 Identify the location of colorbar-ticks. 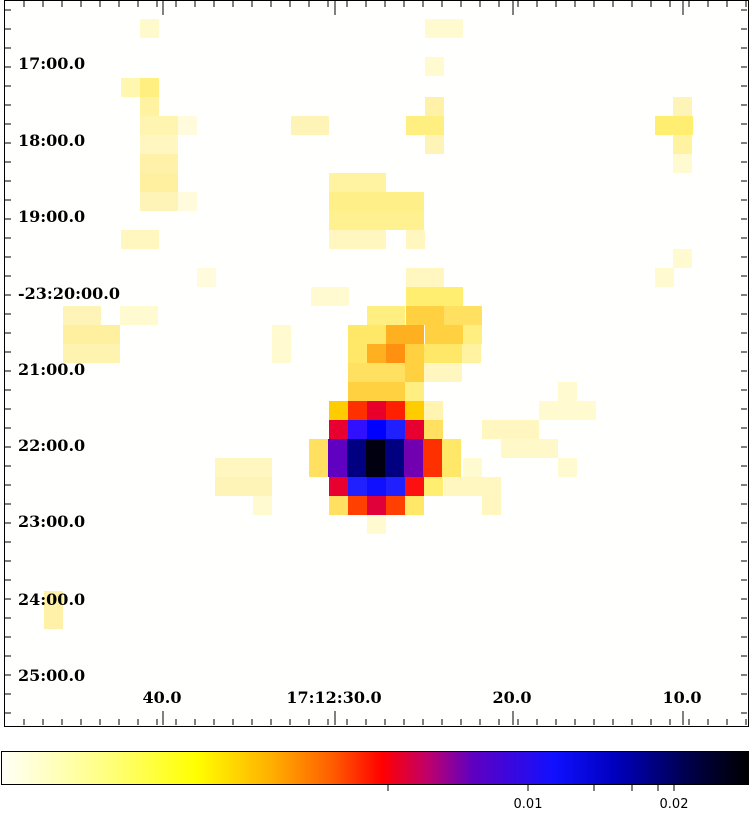
(531, 788).